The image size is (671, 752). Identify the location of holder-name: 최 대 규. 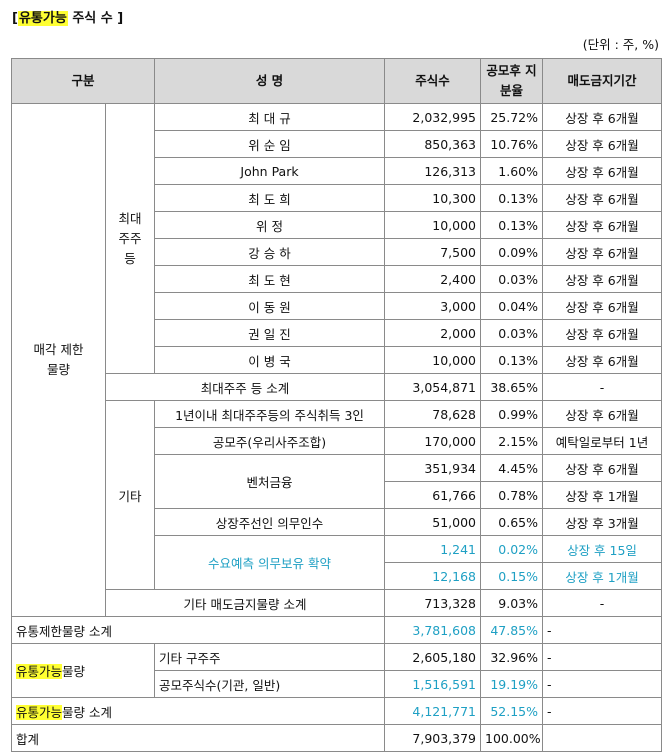
(270, 117).